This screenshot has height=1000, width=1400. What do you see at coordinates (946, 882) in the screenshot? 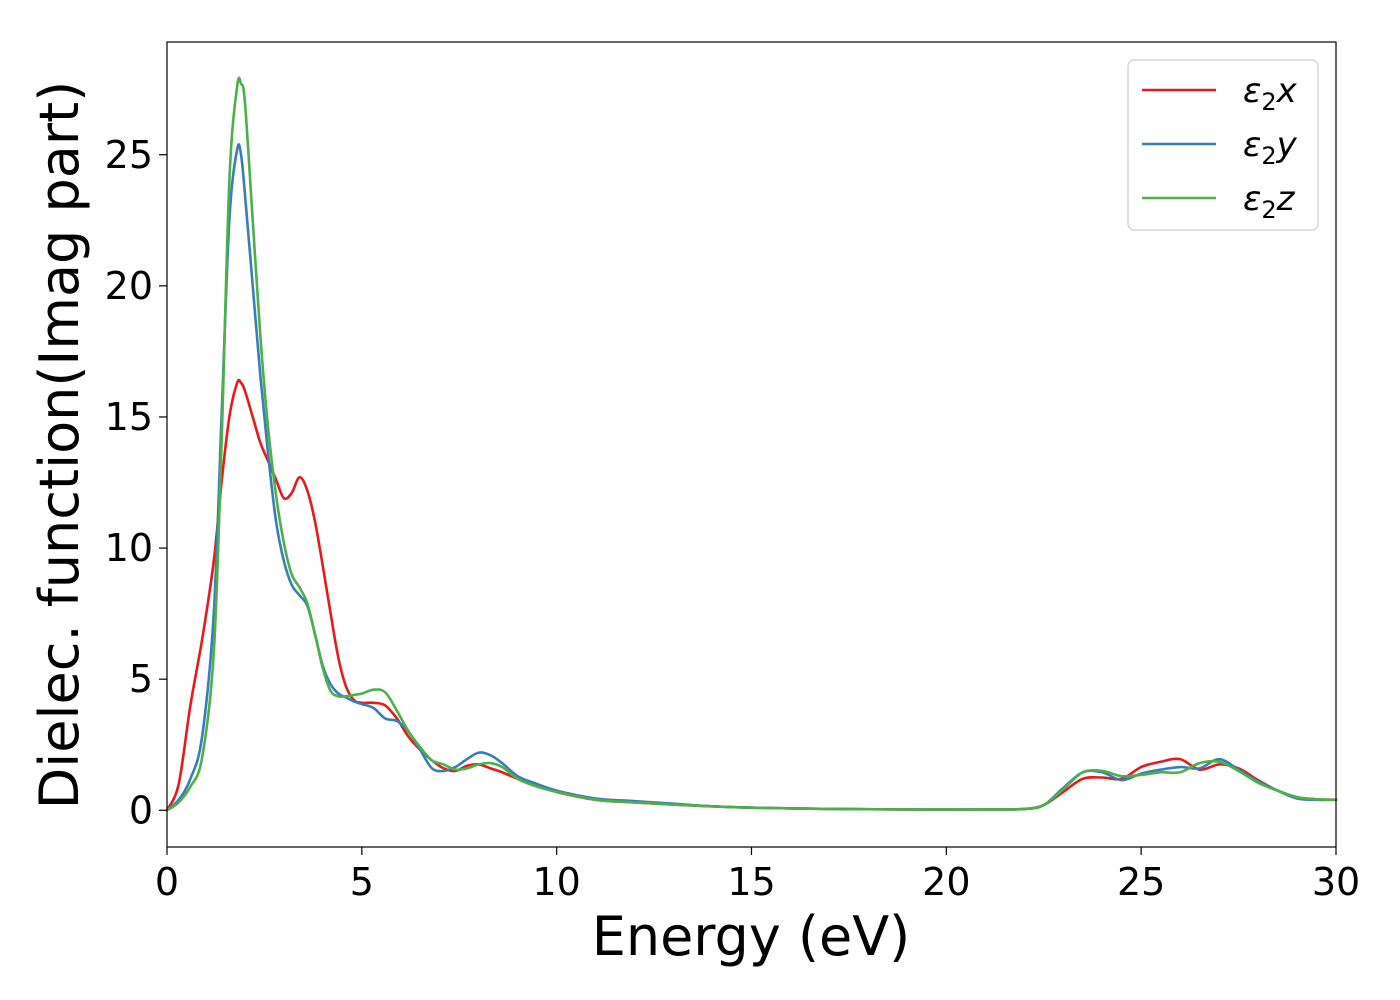
I see `x-tick-label: 20` at bounding box center [946, 882].